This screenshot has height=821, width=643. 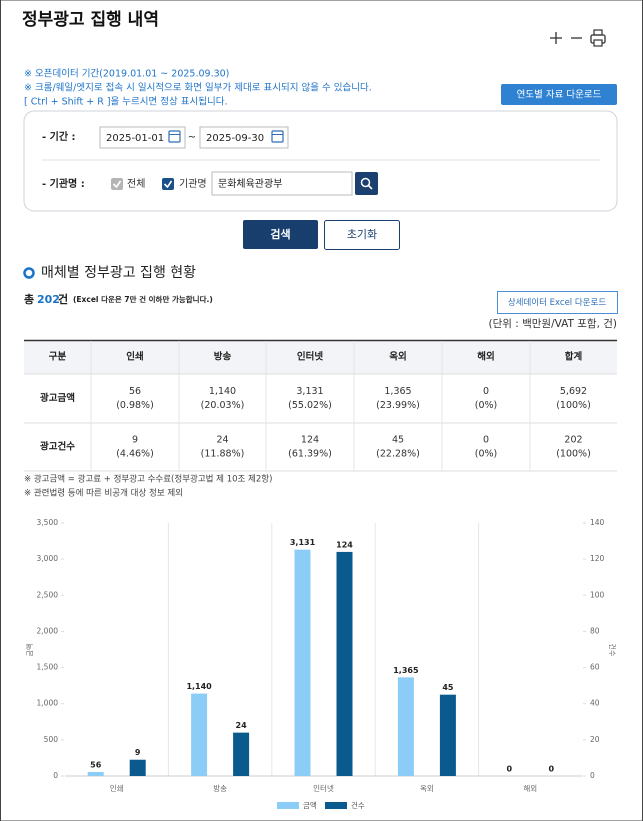 What do you see at coordinates (57, 398) in the screenshot?
I see `table-row-label: 광고금액` at bounding box center [57, 398].